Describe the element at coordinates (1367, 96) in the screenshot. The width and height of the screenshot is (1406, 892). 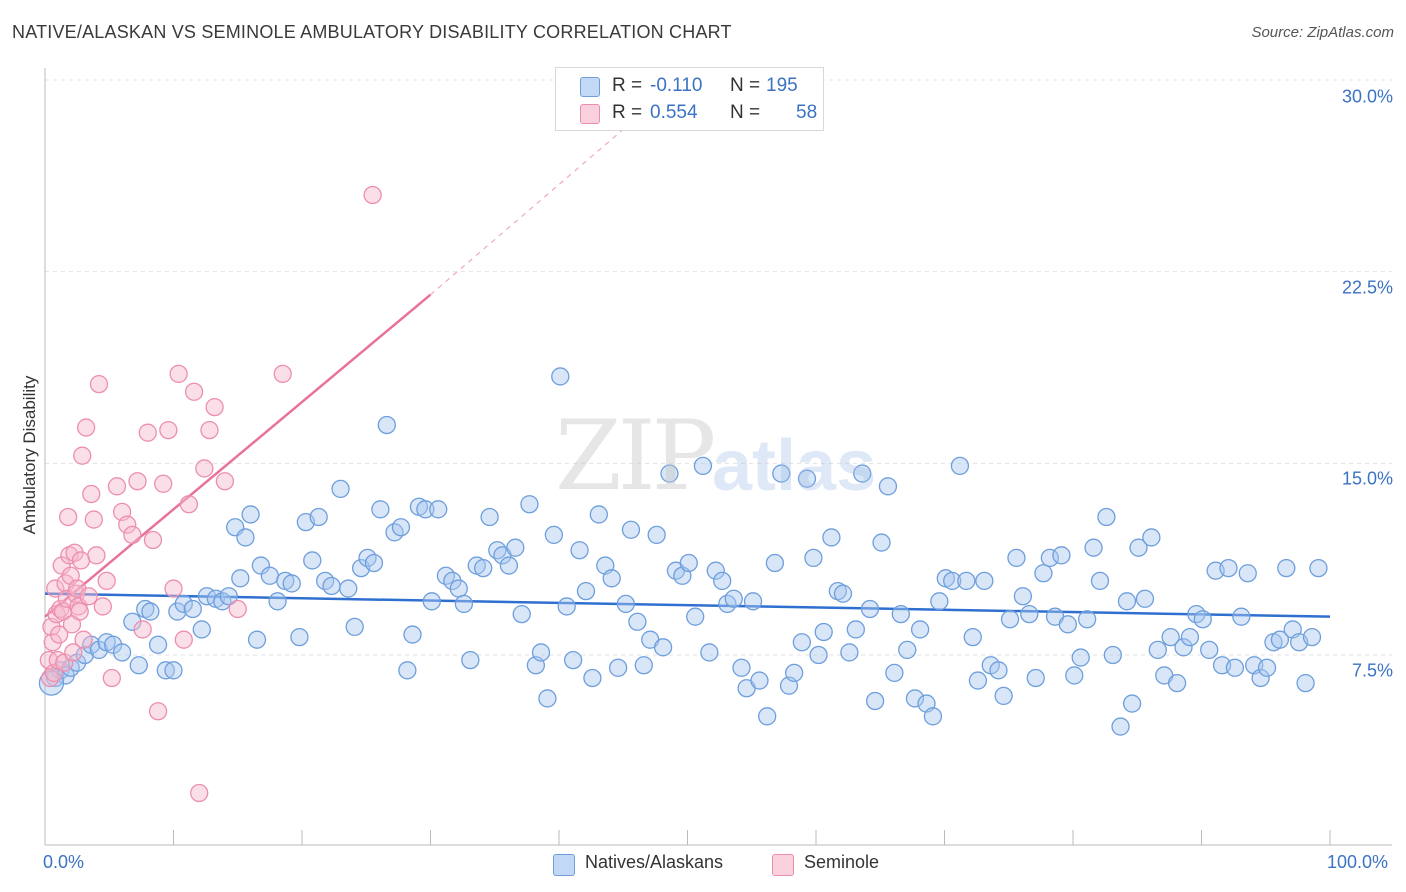
I see `y-tick-label: 30.0%` at that location.